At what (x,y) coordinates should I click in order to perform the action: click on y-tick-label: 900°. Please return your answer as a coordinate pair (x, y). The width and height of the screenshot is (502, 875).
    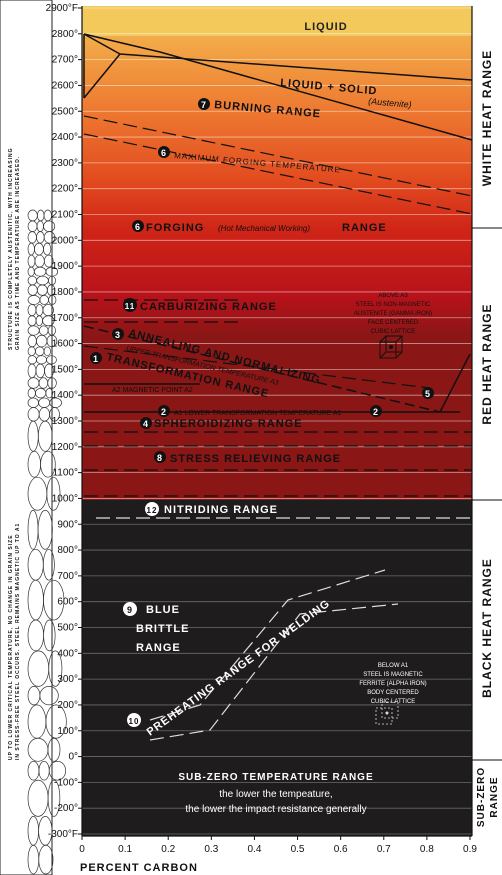
    Looking at the image, I should click on (67, 524).